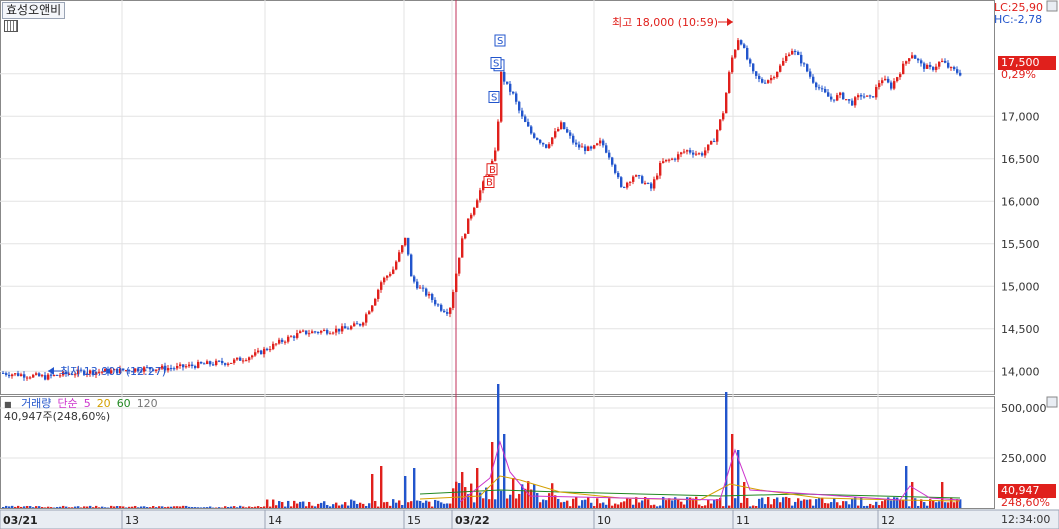 The width and height of the screenshot is (1059, 529). Describe the element at coordinates (67, 403) in the screenshot. I see `legend-ma-type: 단순` at that location.